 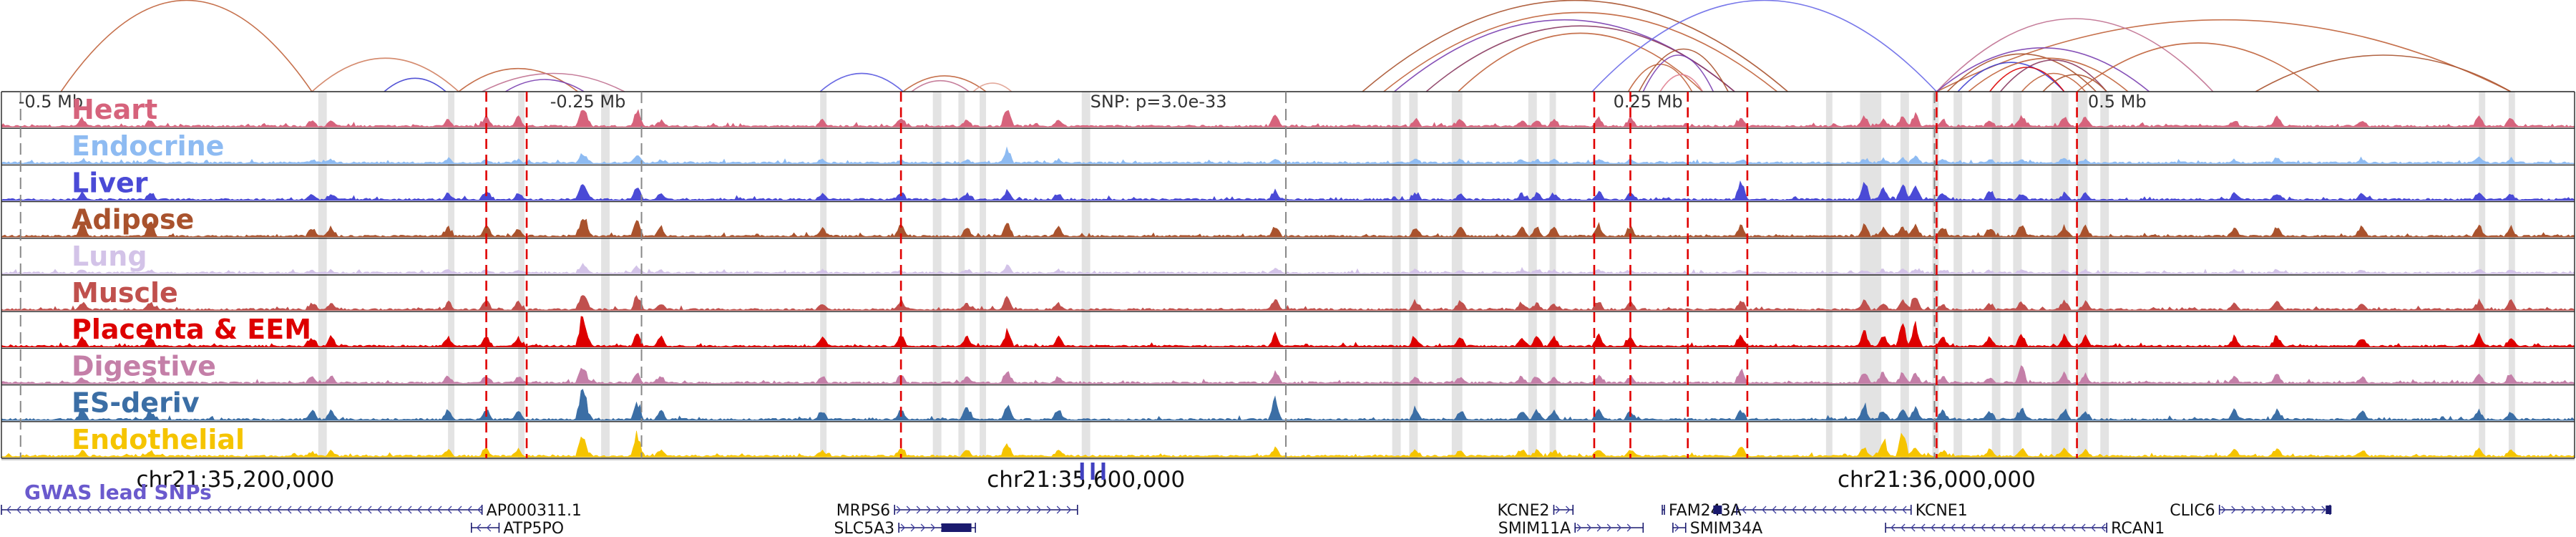 What do you see at coordinates (957, 511) in the screenshot?
I see `gene-mrps6: MRPS6` at bounding box center [957, 511].